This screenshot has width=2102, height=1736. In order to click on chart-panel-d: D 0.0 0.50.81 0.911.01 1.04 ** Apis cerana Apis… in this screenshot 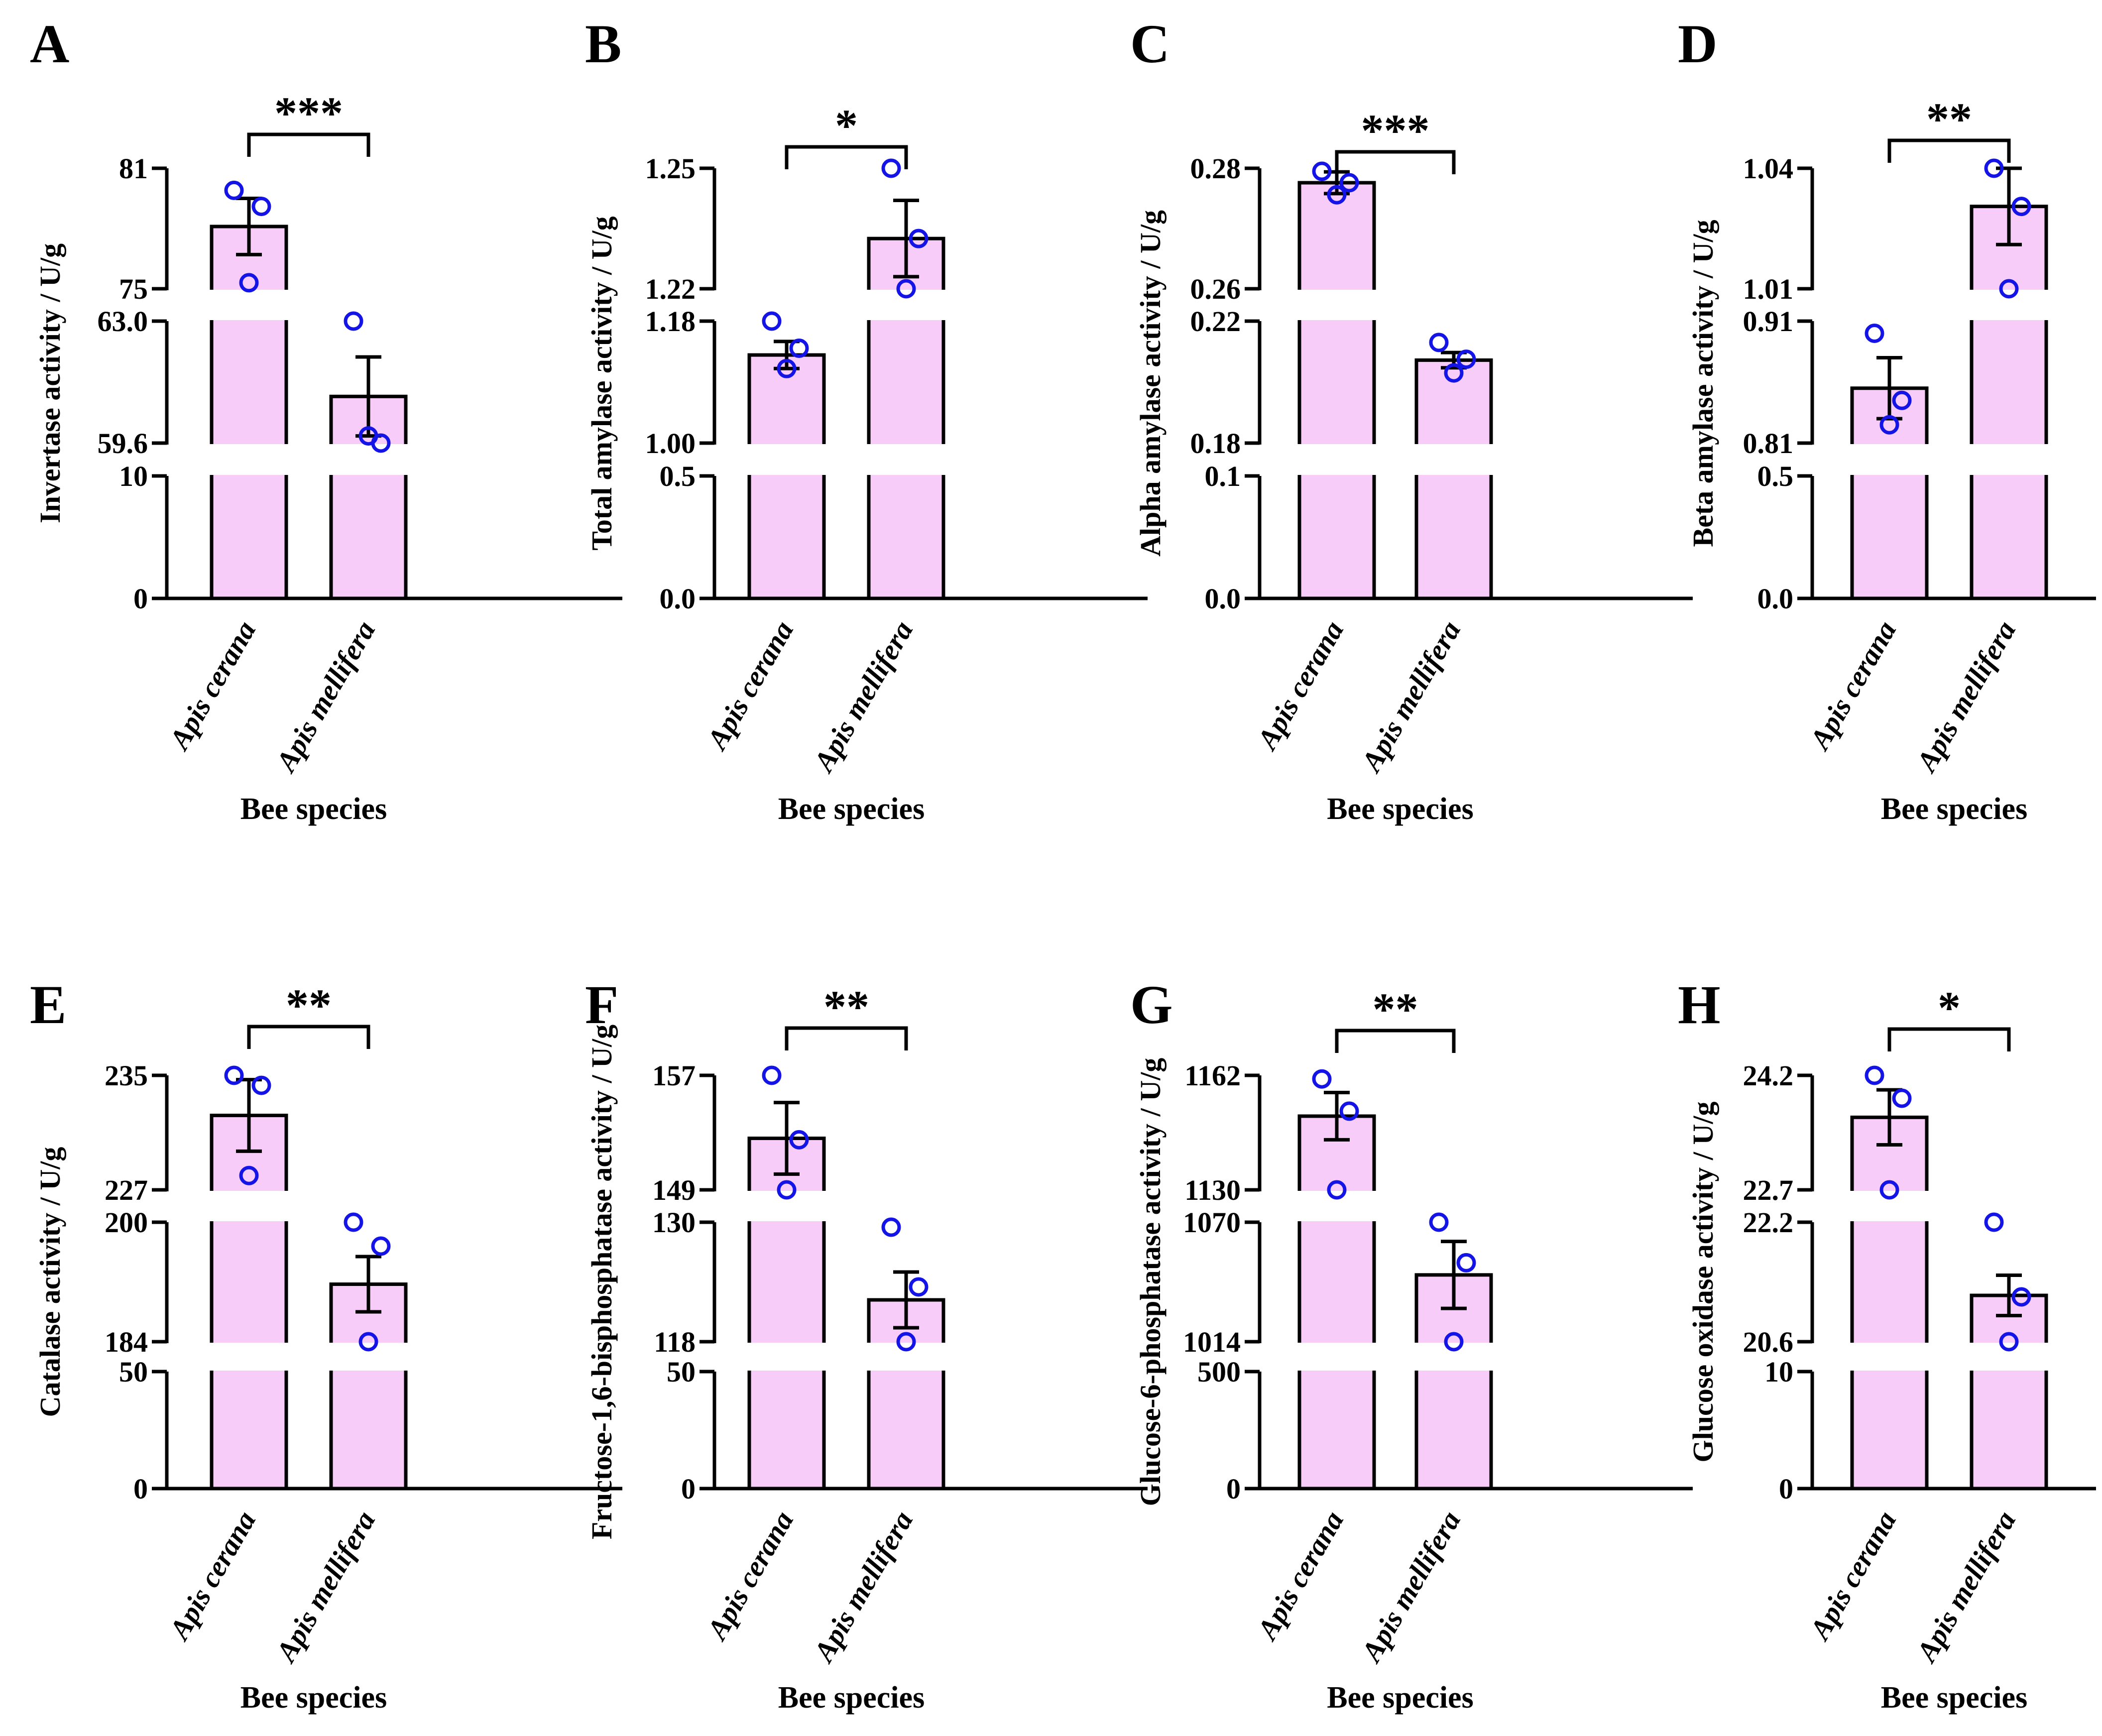, I will do `click(1887, 419)`.